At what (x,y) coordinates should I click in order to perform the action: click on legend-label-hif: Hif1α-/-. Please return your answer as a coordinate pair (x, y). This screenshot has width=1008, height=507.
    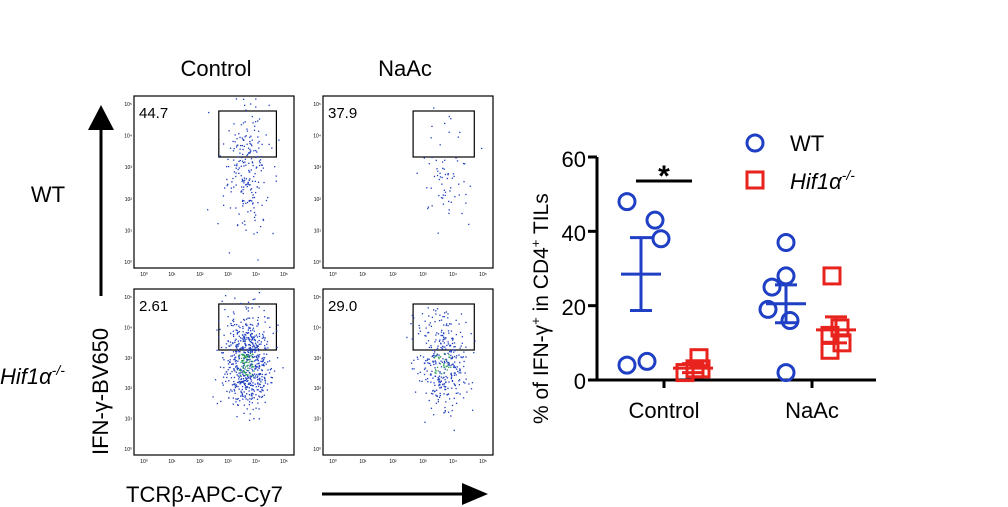
    Looking at the image, I should click on (822, 180).